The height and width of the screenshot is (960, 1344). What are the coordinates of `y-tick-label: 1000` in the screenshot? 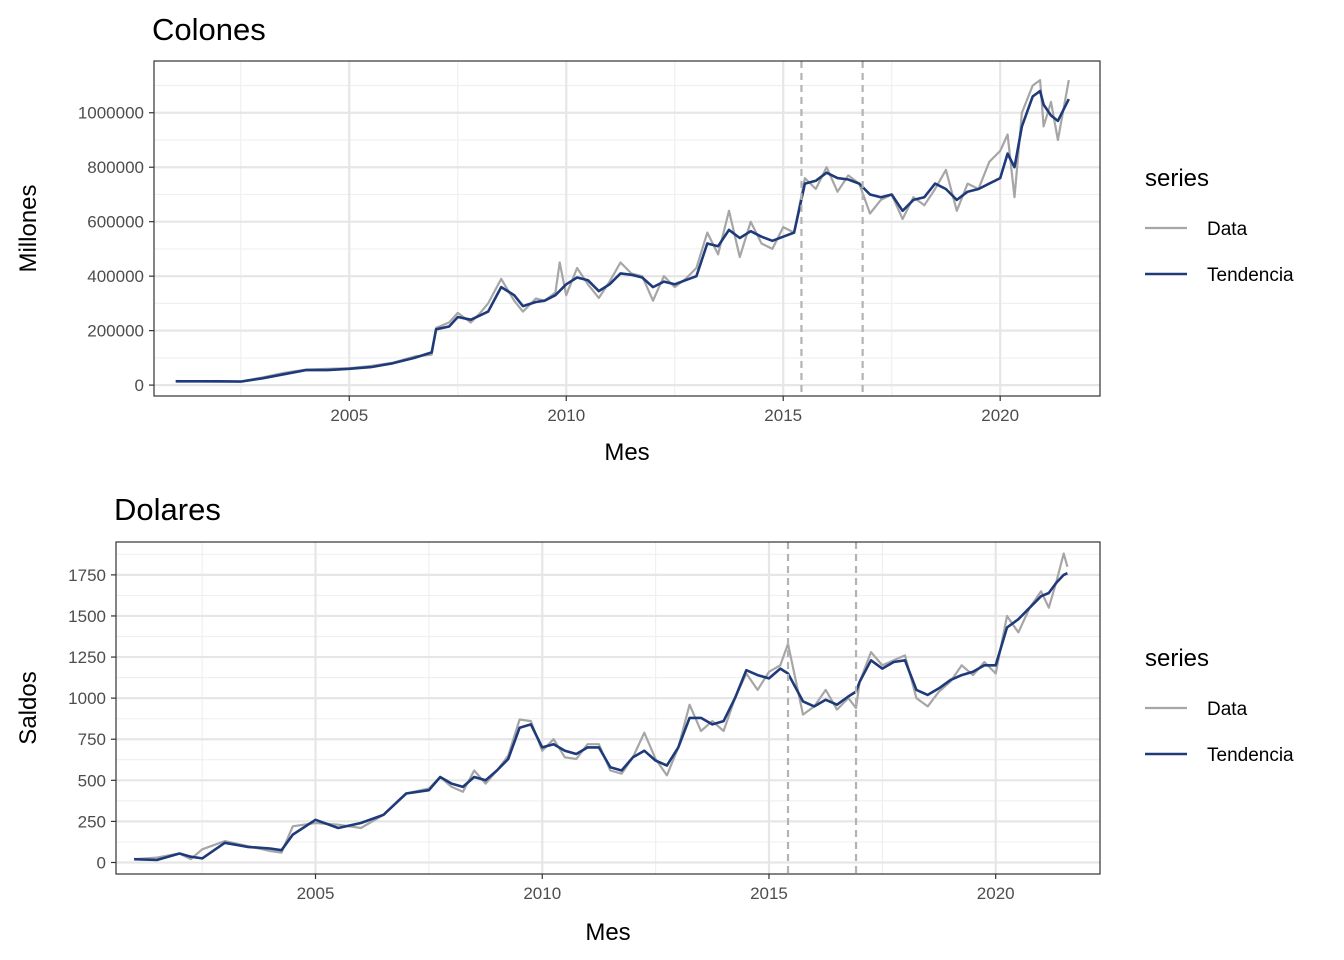 It's located at (87, 698).